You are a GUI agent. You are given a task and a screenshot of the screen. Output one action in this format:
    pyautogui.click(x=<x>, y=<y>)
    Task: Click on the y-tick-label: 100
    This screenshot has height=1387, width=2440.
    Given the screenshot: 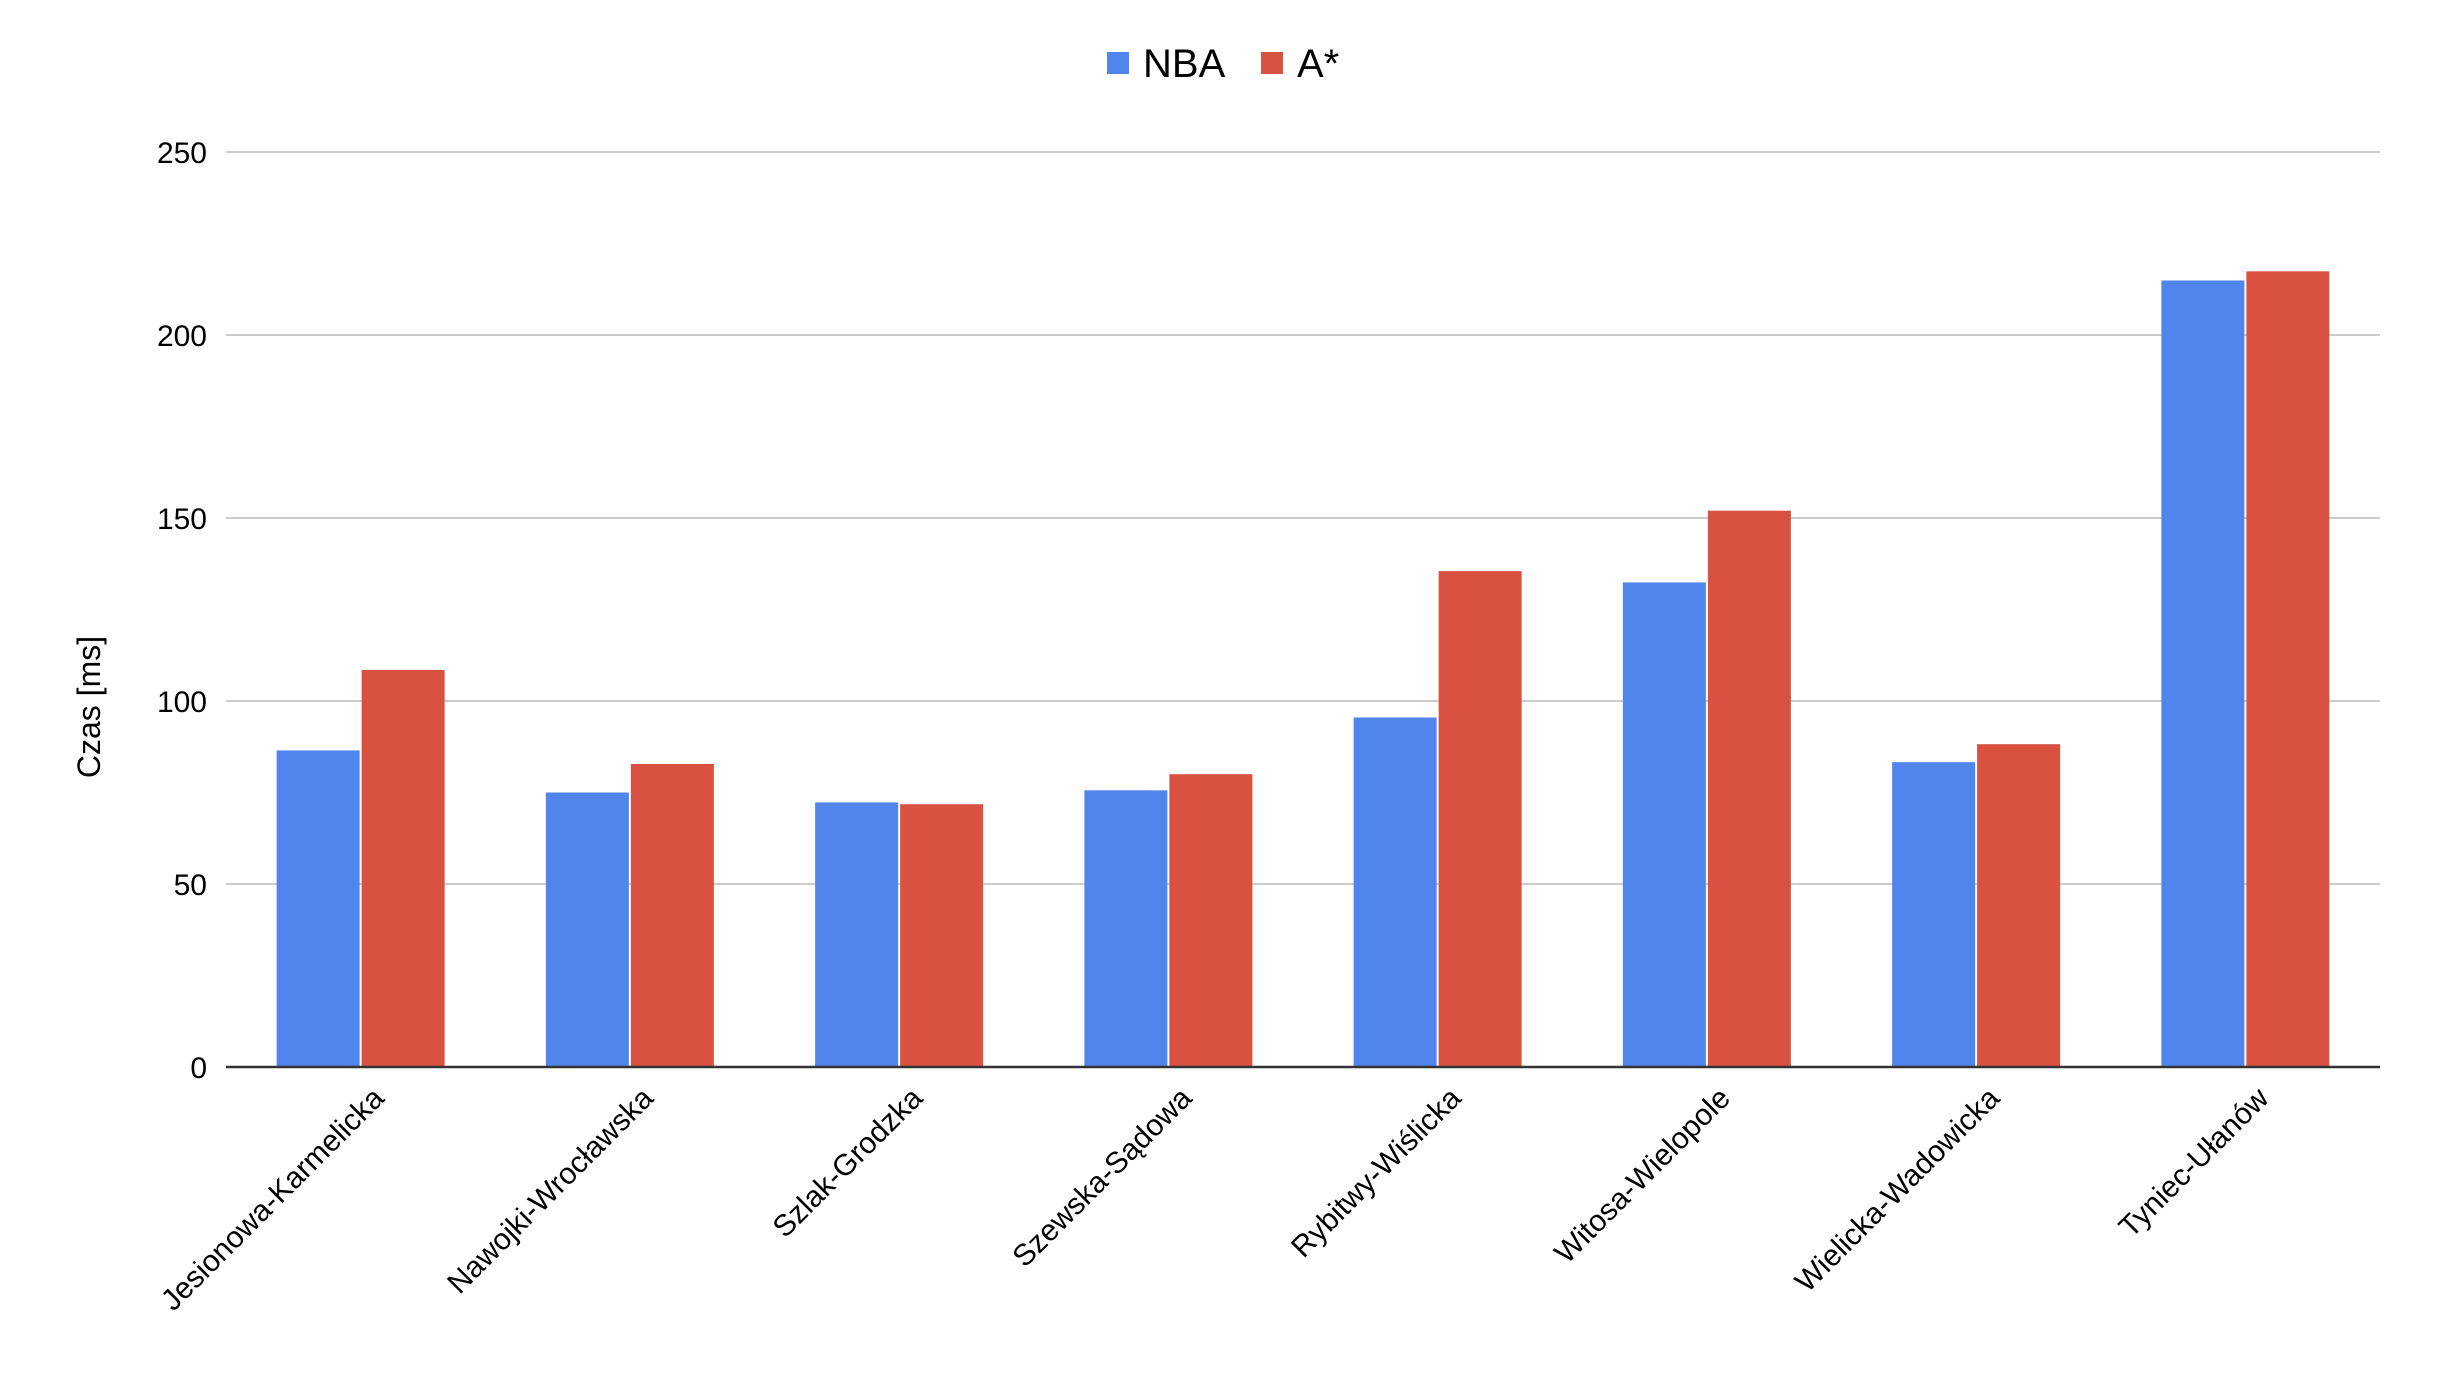 What is the action you would take?
    pyautogui.click(x=182, y=702)
    